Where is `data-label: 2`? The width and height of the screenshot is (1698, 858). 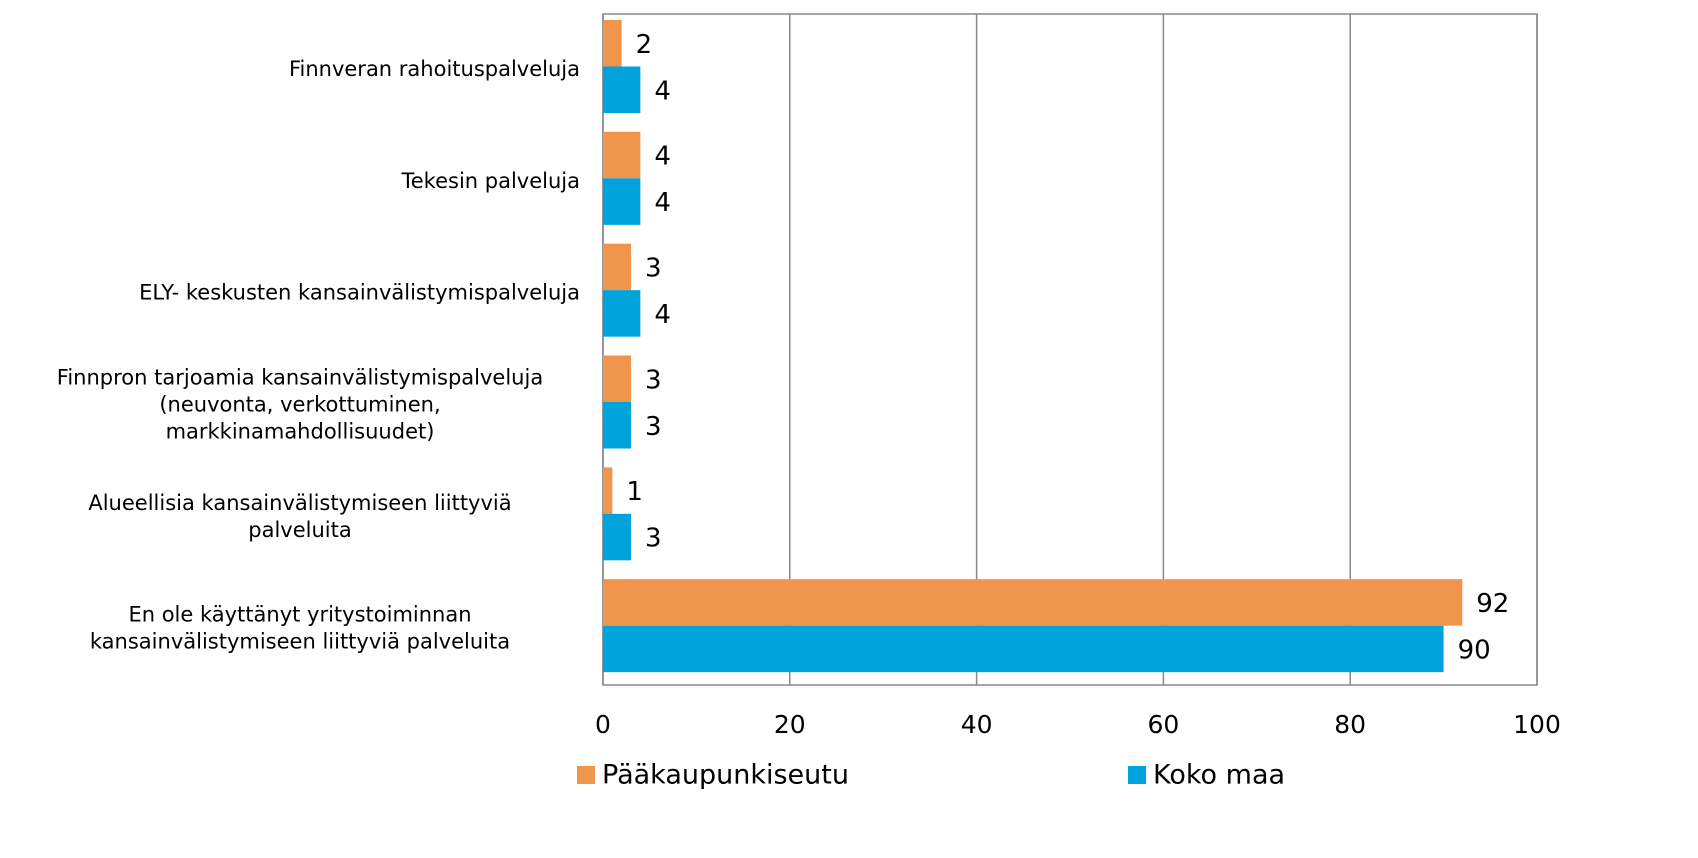
data-label: 2 is located at coordinates (644, 45).